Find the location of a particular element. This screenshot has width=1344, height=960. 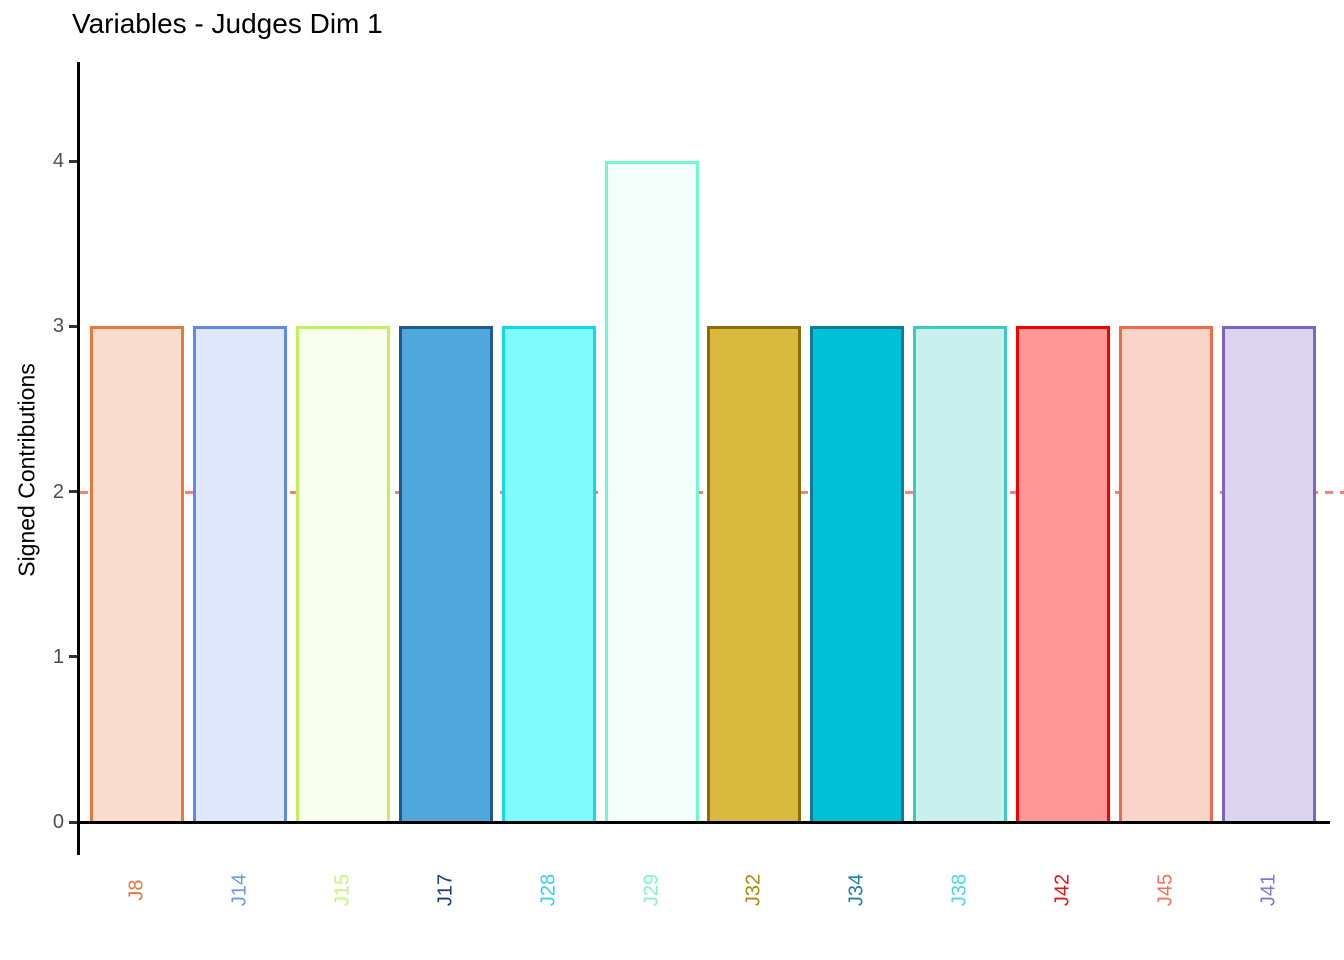

bar-J38 is located at coordinates (960, 574).